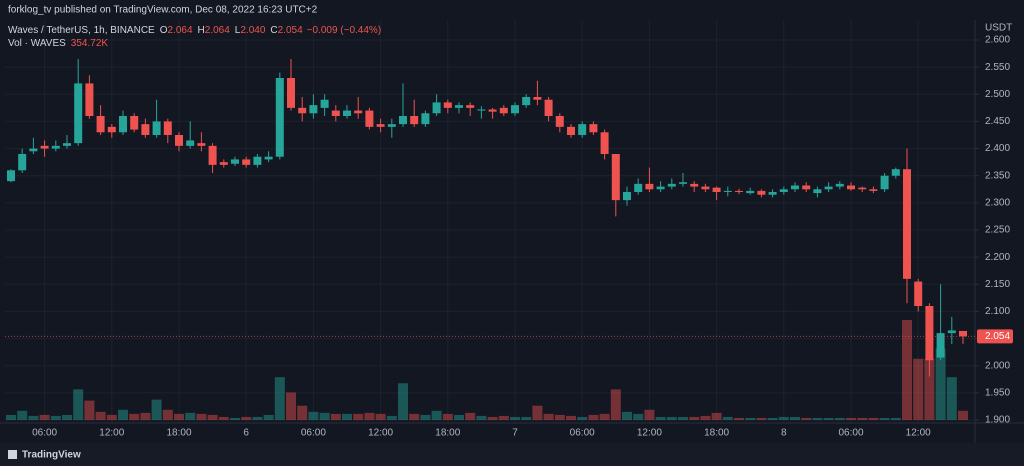 The width and height of the screenshot is (1024, 466). What do you see at coordinates (997, 420) in the screenshot?
I see `y-tick-label: 1.900` at bounding box center [997, 420].